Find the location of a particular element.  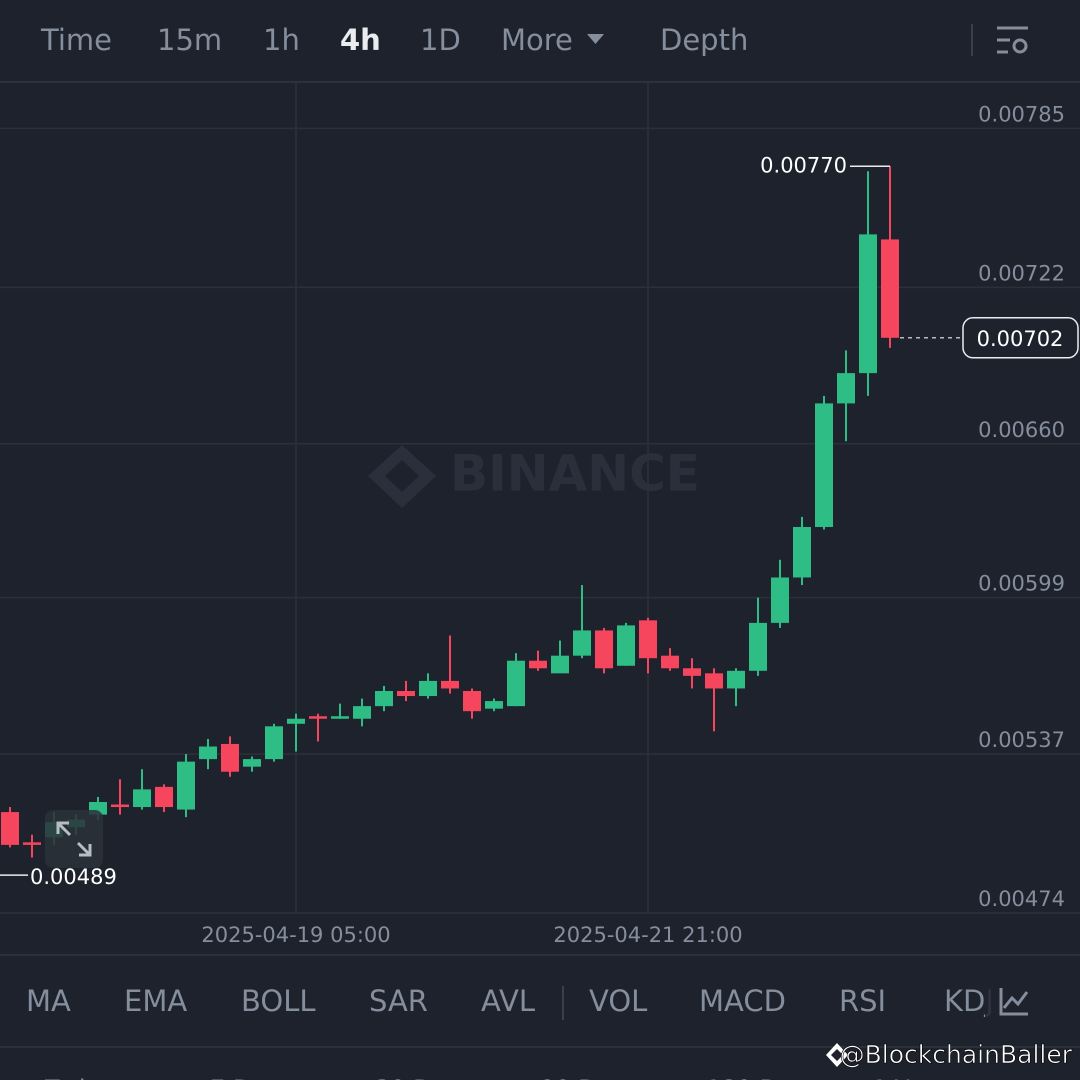

indicator-tab: MACD is located at coordinates (742, 1001).